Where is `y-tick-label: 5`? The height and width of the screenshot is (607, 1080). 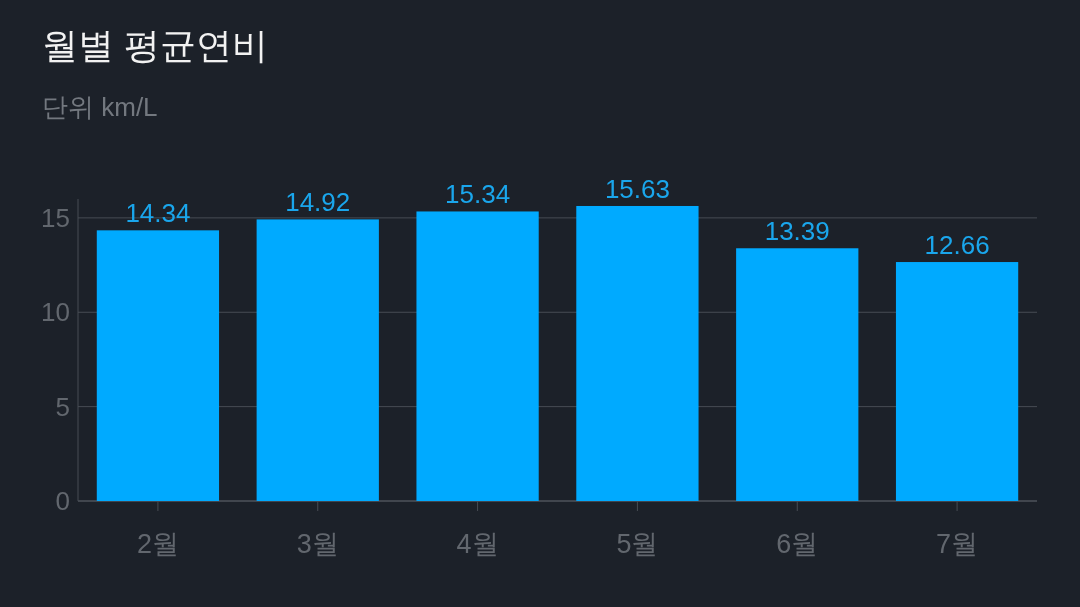
y-tick-label: 5 is located at coordinates (62, 406).